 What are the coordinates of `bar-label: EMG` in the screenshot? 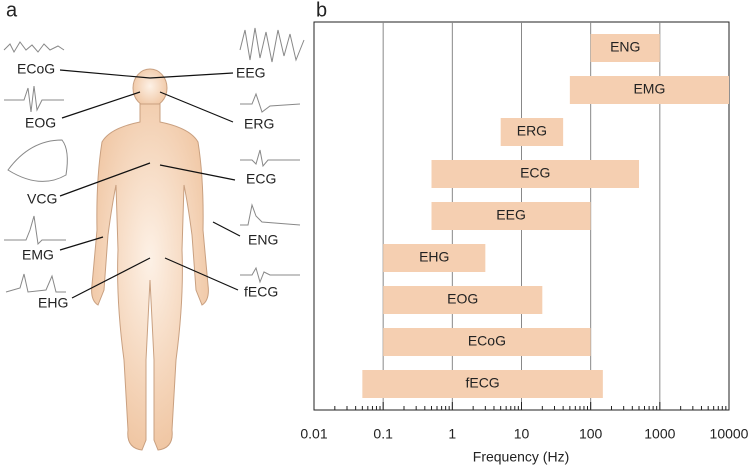 It's located at (649, 89).